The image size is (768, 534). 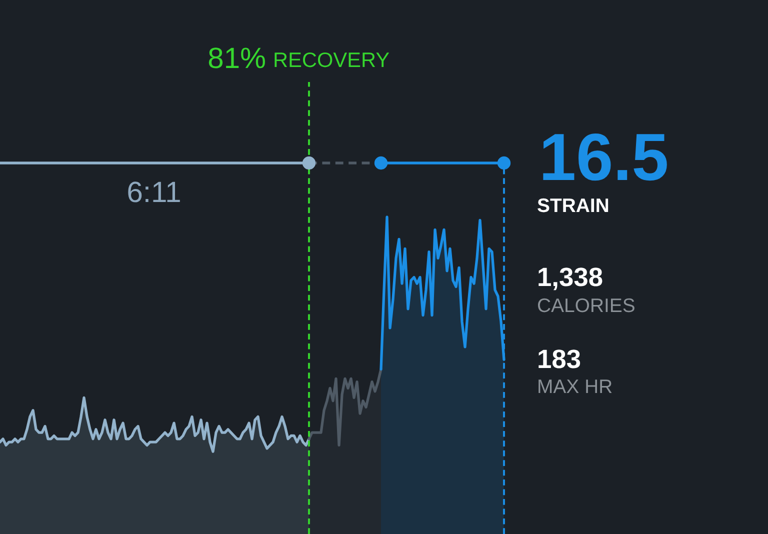 What do you see at coordinates (586, 305) in the screenshot?
I see `text: CALORIES` at bounding box center [586, 305].